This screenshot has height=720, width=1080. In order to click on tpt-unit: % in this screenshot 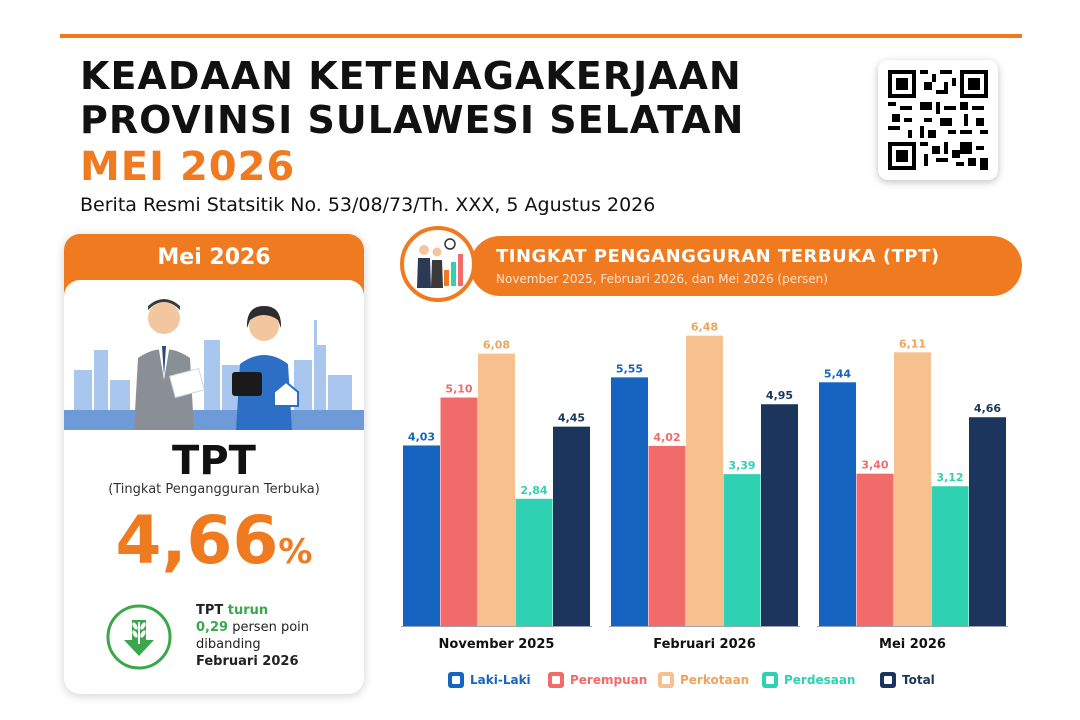, I will do `click(295, 552)`.